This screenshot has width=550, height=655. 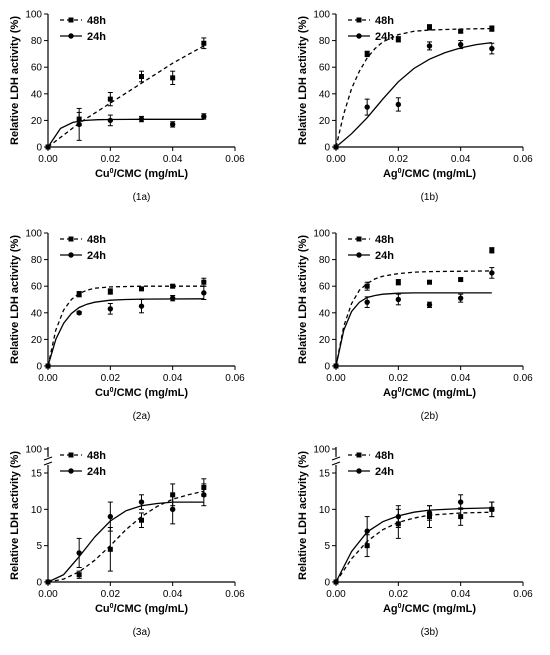 I want to click on panel-caption: (1b), so click(x=430, y=197).